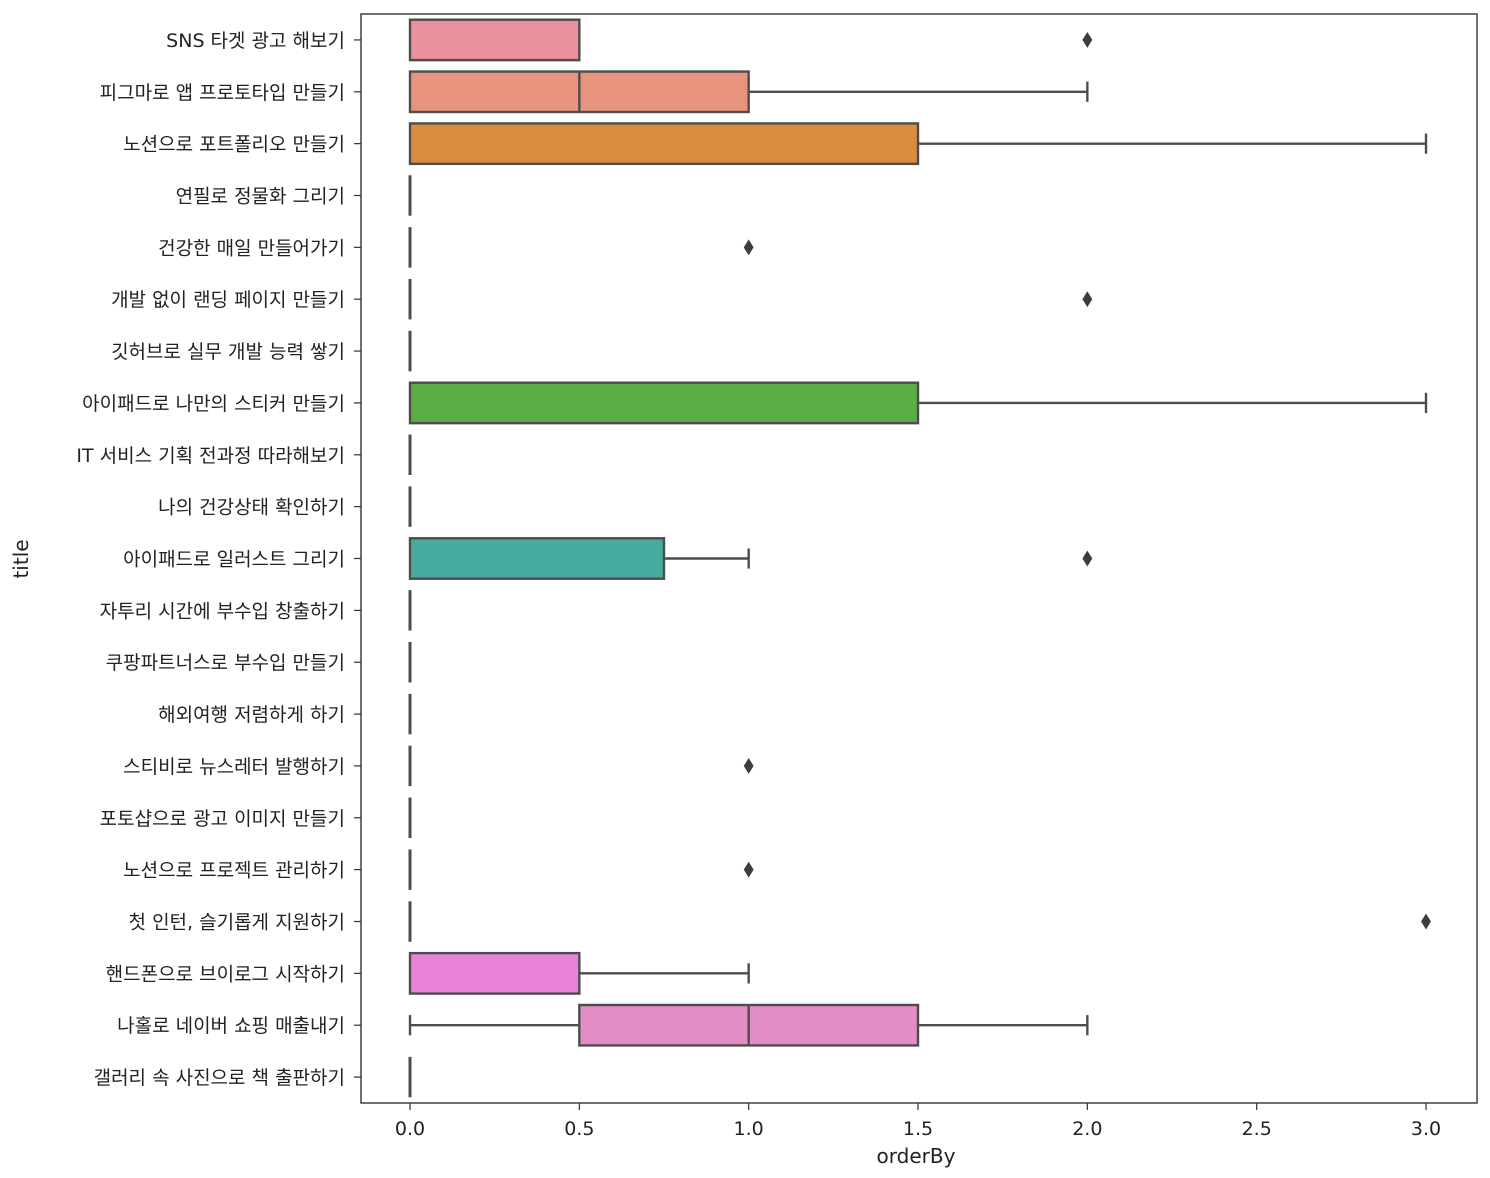  I want to click on y-tick-label: 노션으로 포트폴리오 만들기, so click(234, 145).